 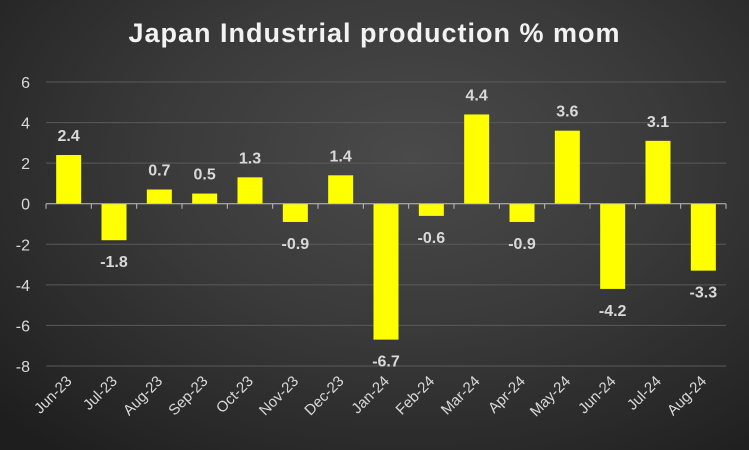 I want to click on x-tick-label: Dec-23, so click(x=324, y=396).